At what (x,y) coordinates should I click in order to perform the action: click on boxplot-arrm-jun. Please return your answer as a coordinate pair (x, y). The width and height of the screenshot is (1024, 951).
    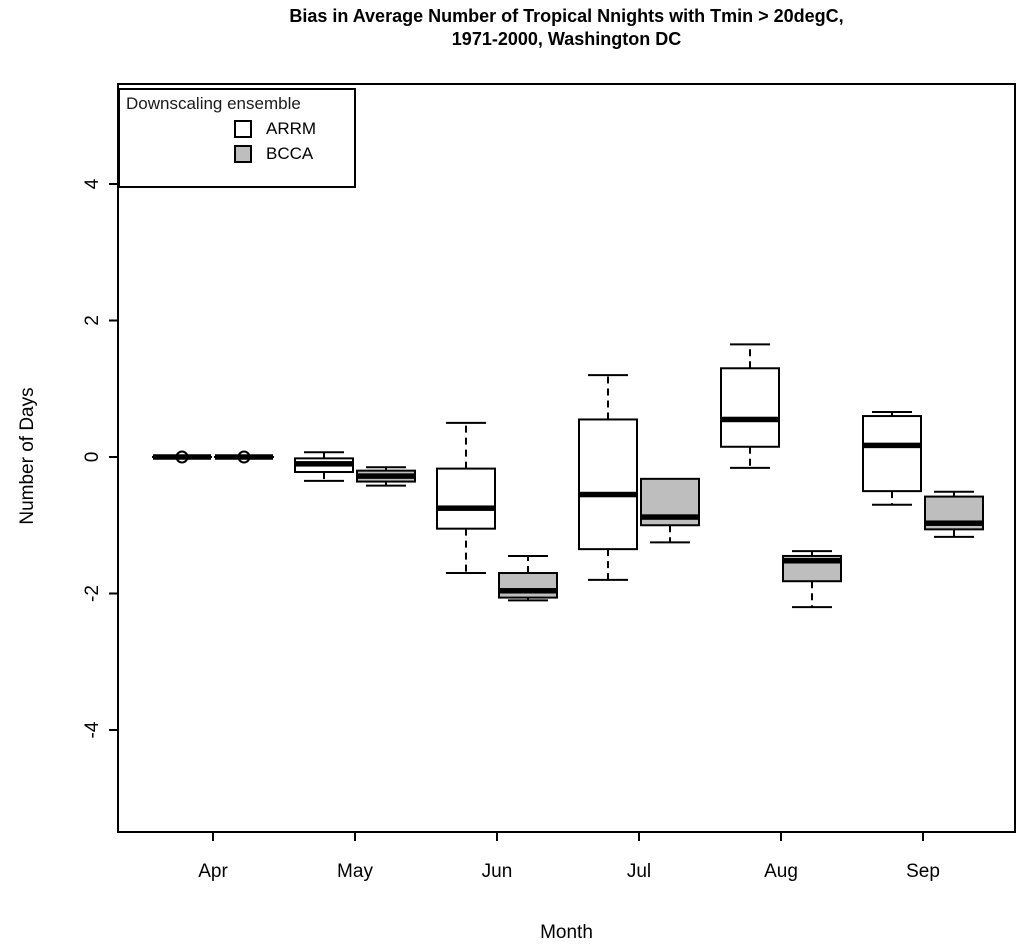
    Looking at the image, I should click on (466, 498).